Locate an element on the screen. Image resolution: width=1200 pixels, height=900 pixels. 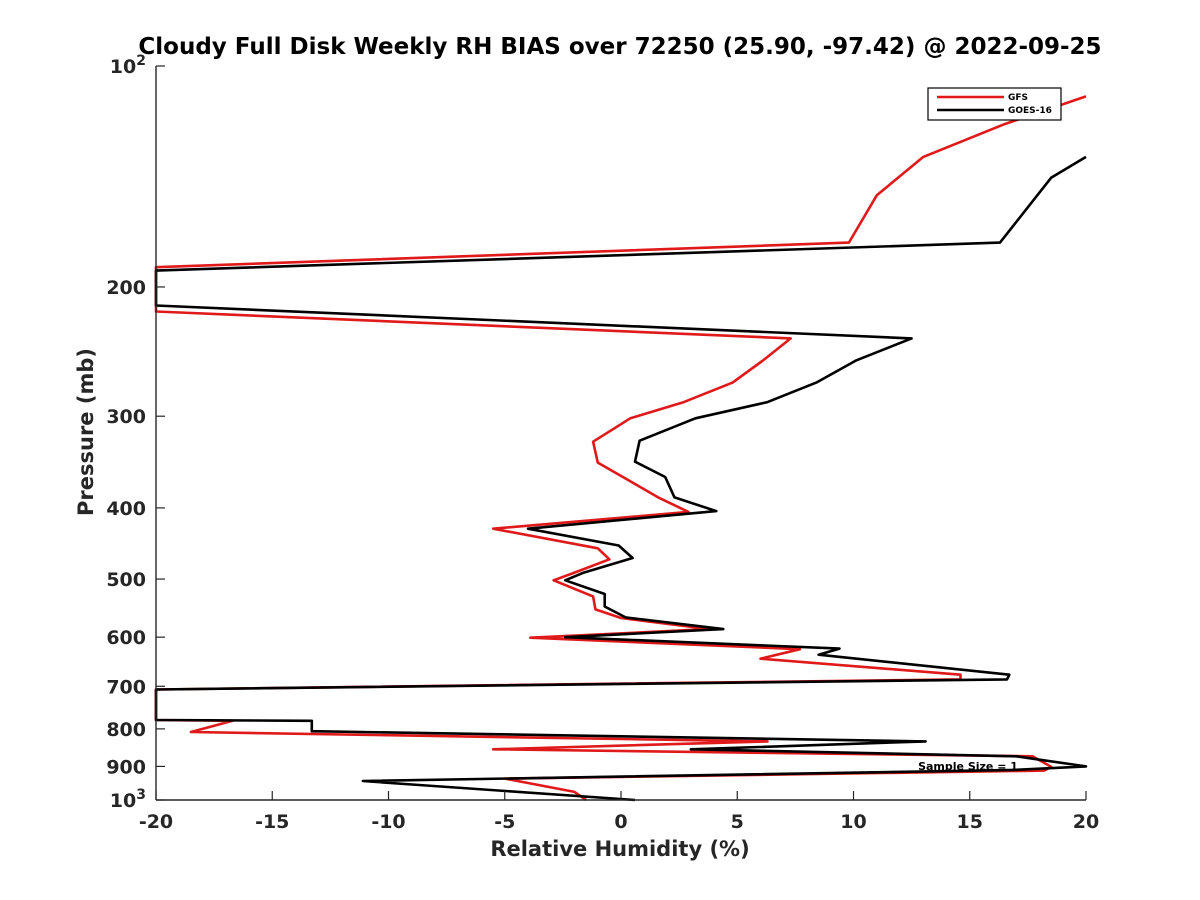
sample-size-annotation: Sample Size = 1 is located at coordinates (968, 766).